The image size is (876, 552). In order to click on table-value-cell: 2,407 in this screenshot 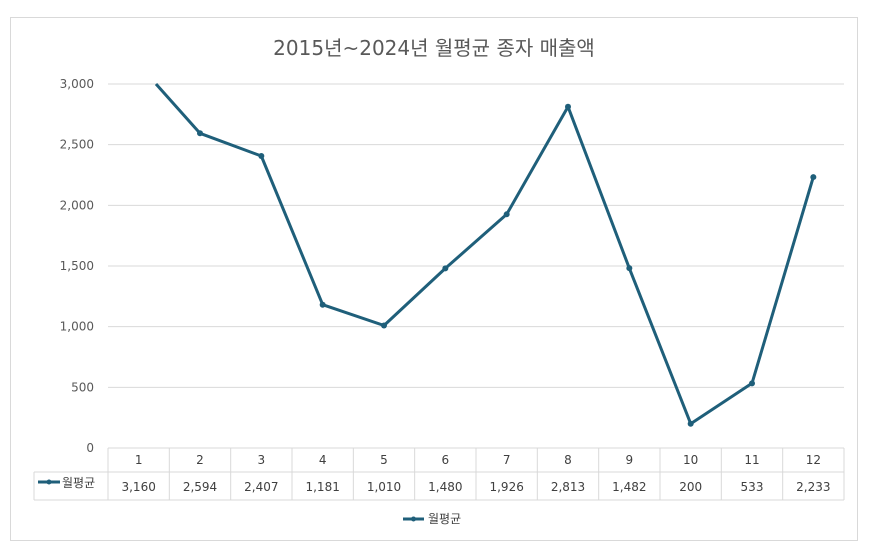, I will do `click(261, 487)`.